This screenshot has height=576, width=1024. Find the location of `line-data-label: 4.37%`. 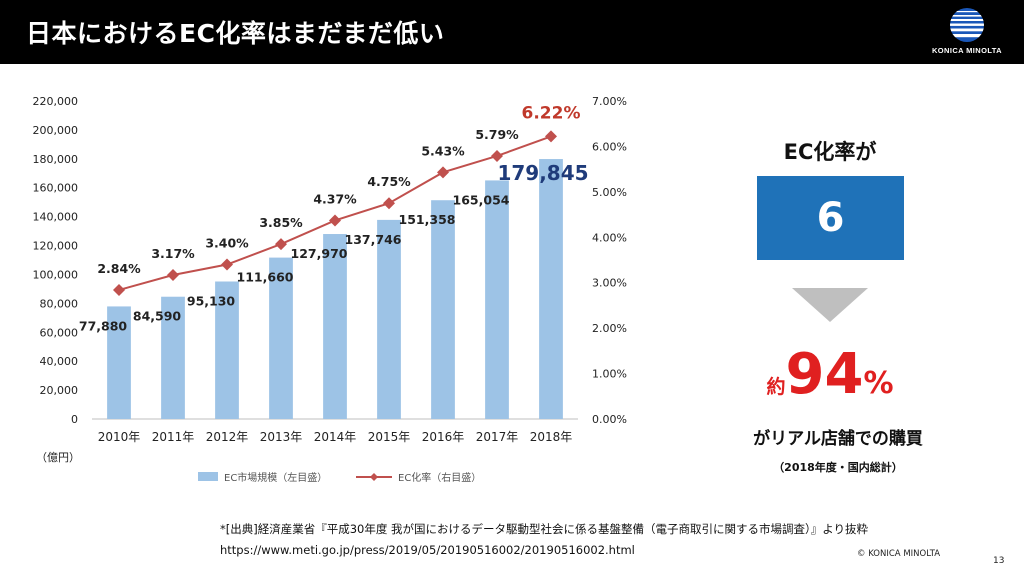

line-data-label: 4.37% is located at coordinates (335, 198).